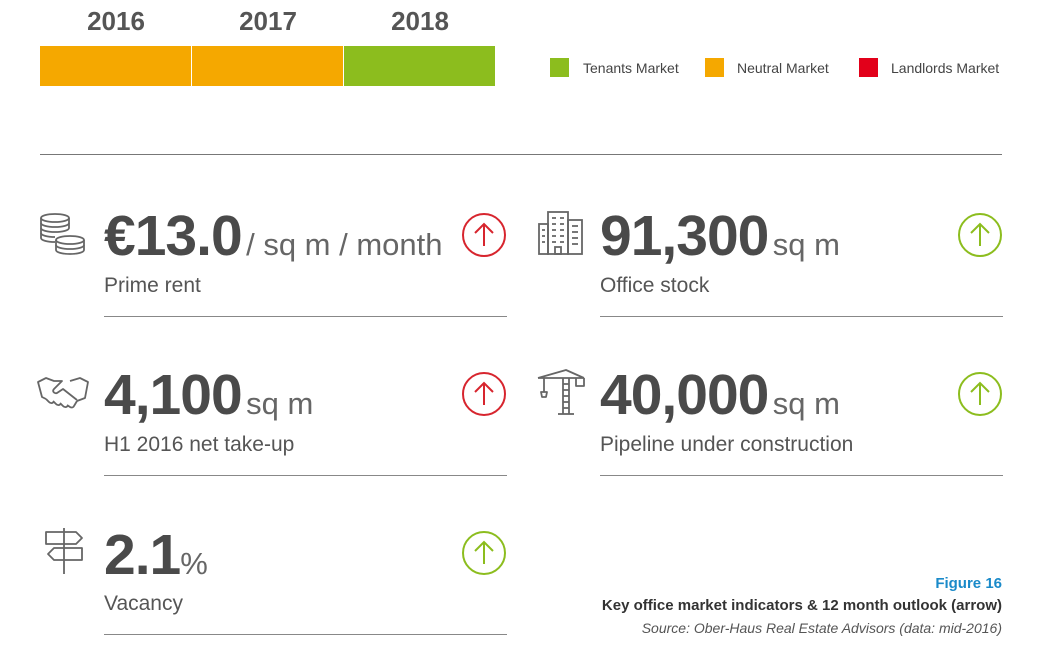 The width and height of the screenshot is (1037, 659). I want to click on office-stock-figure: 91,300 sq m, so click(720, 236).